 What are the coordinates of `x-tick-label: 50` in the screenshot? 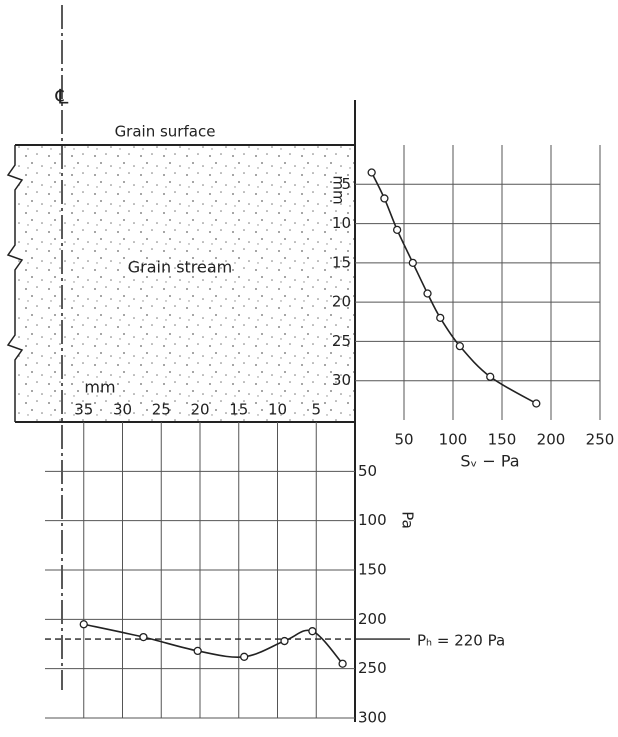 It's located at (403, 440).